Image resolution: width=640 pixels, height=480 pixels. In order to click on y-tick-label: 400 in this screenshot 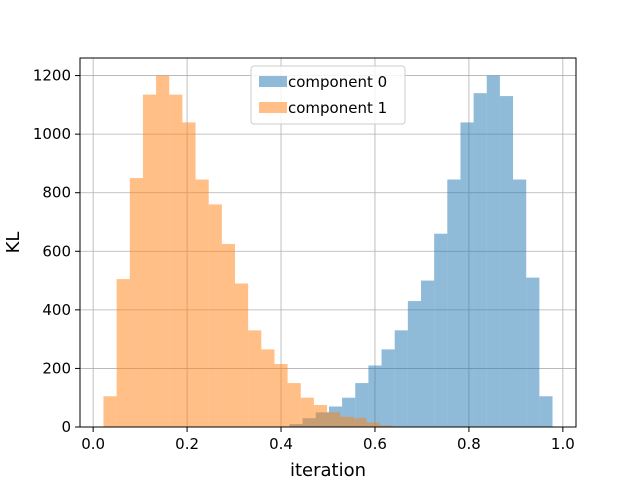, I will do `click(56, 310)`.